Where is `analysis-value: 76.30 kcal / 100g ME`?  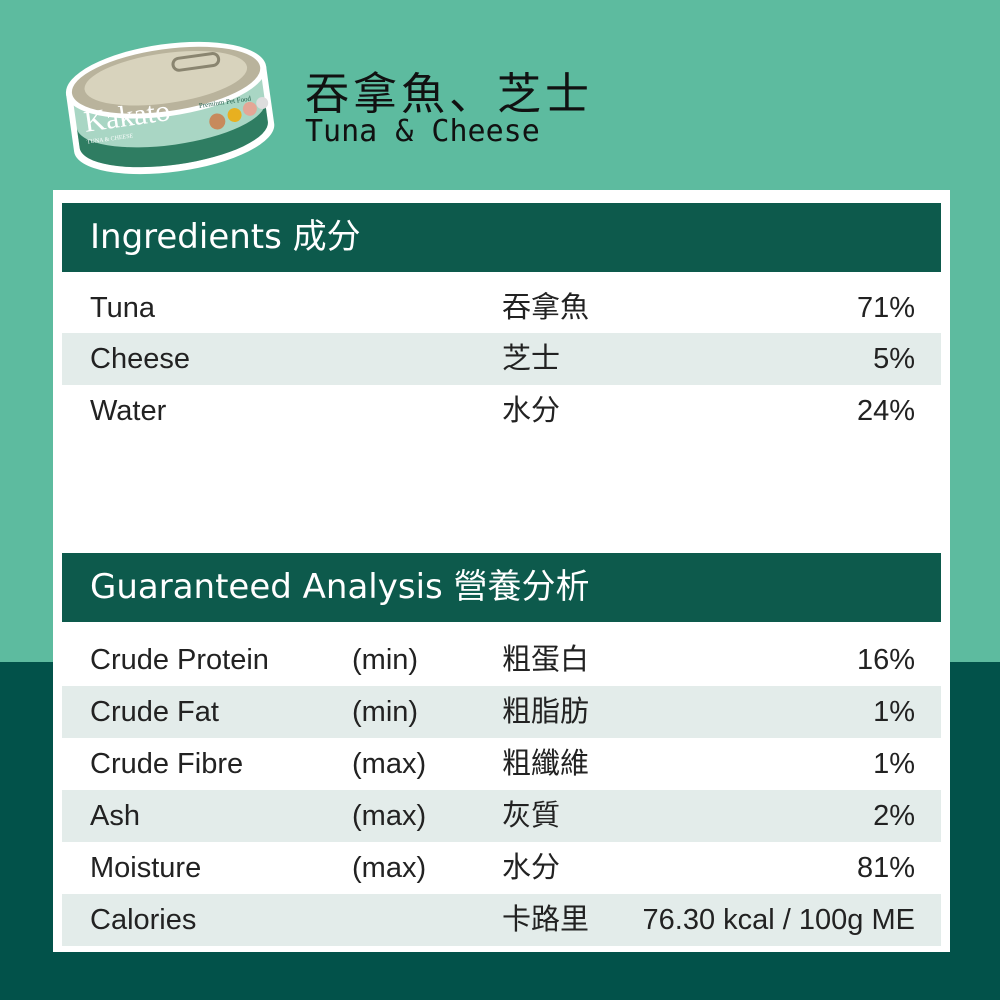
analysis-value: 76.30 kcal / 100g ME is located at coordinates (778, 920).